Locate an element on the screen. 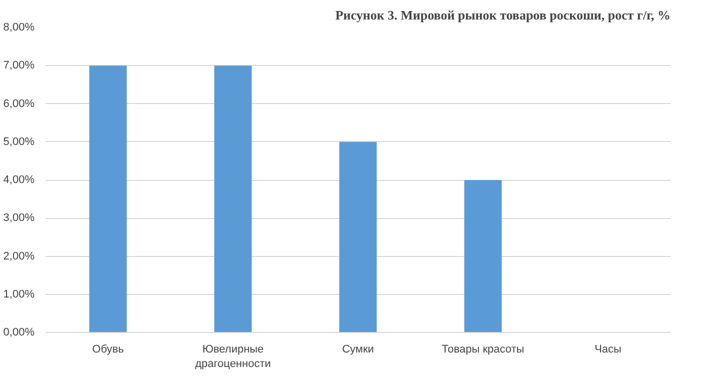  y-tick-label: 5,00% is located at coordinates (19, 142).